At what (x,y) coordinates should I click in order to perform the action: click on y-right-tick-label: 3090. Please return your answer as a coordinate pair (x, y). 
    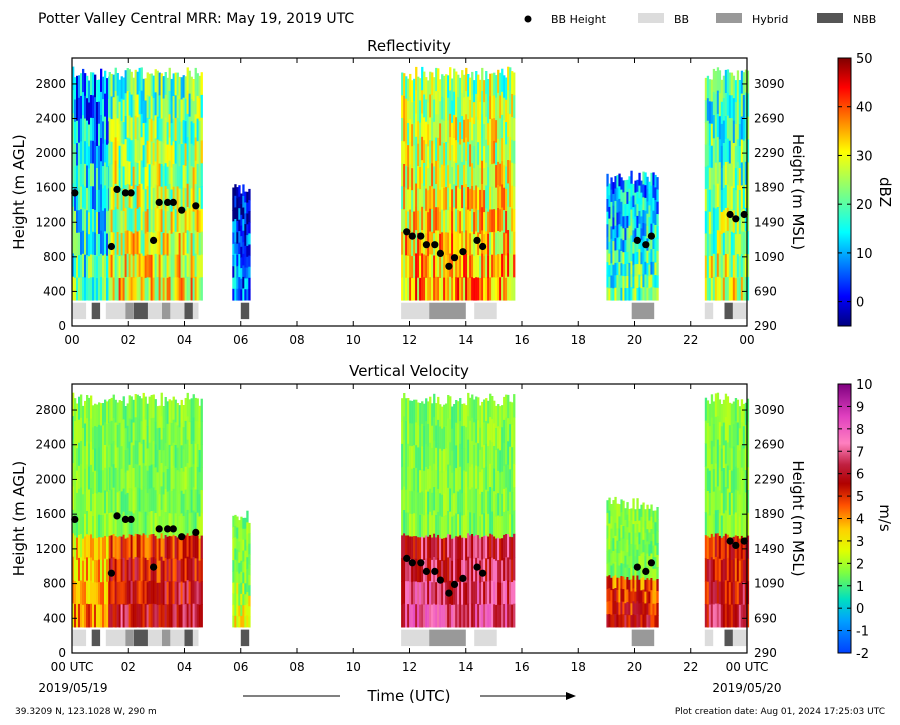
    Looking at the image, I should click on (769, 84).